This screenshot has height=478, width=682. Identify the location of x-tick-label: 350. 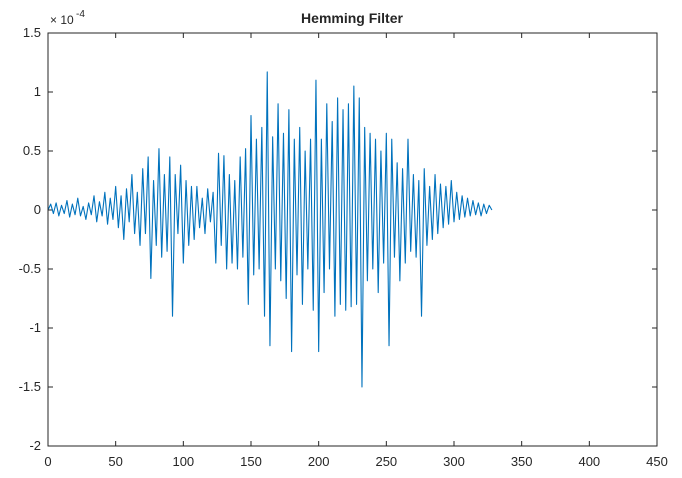
(522, 461).